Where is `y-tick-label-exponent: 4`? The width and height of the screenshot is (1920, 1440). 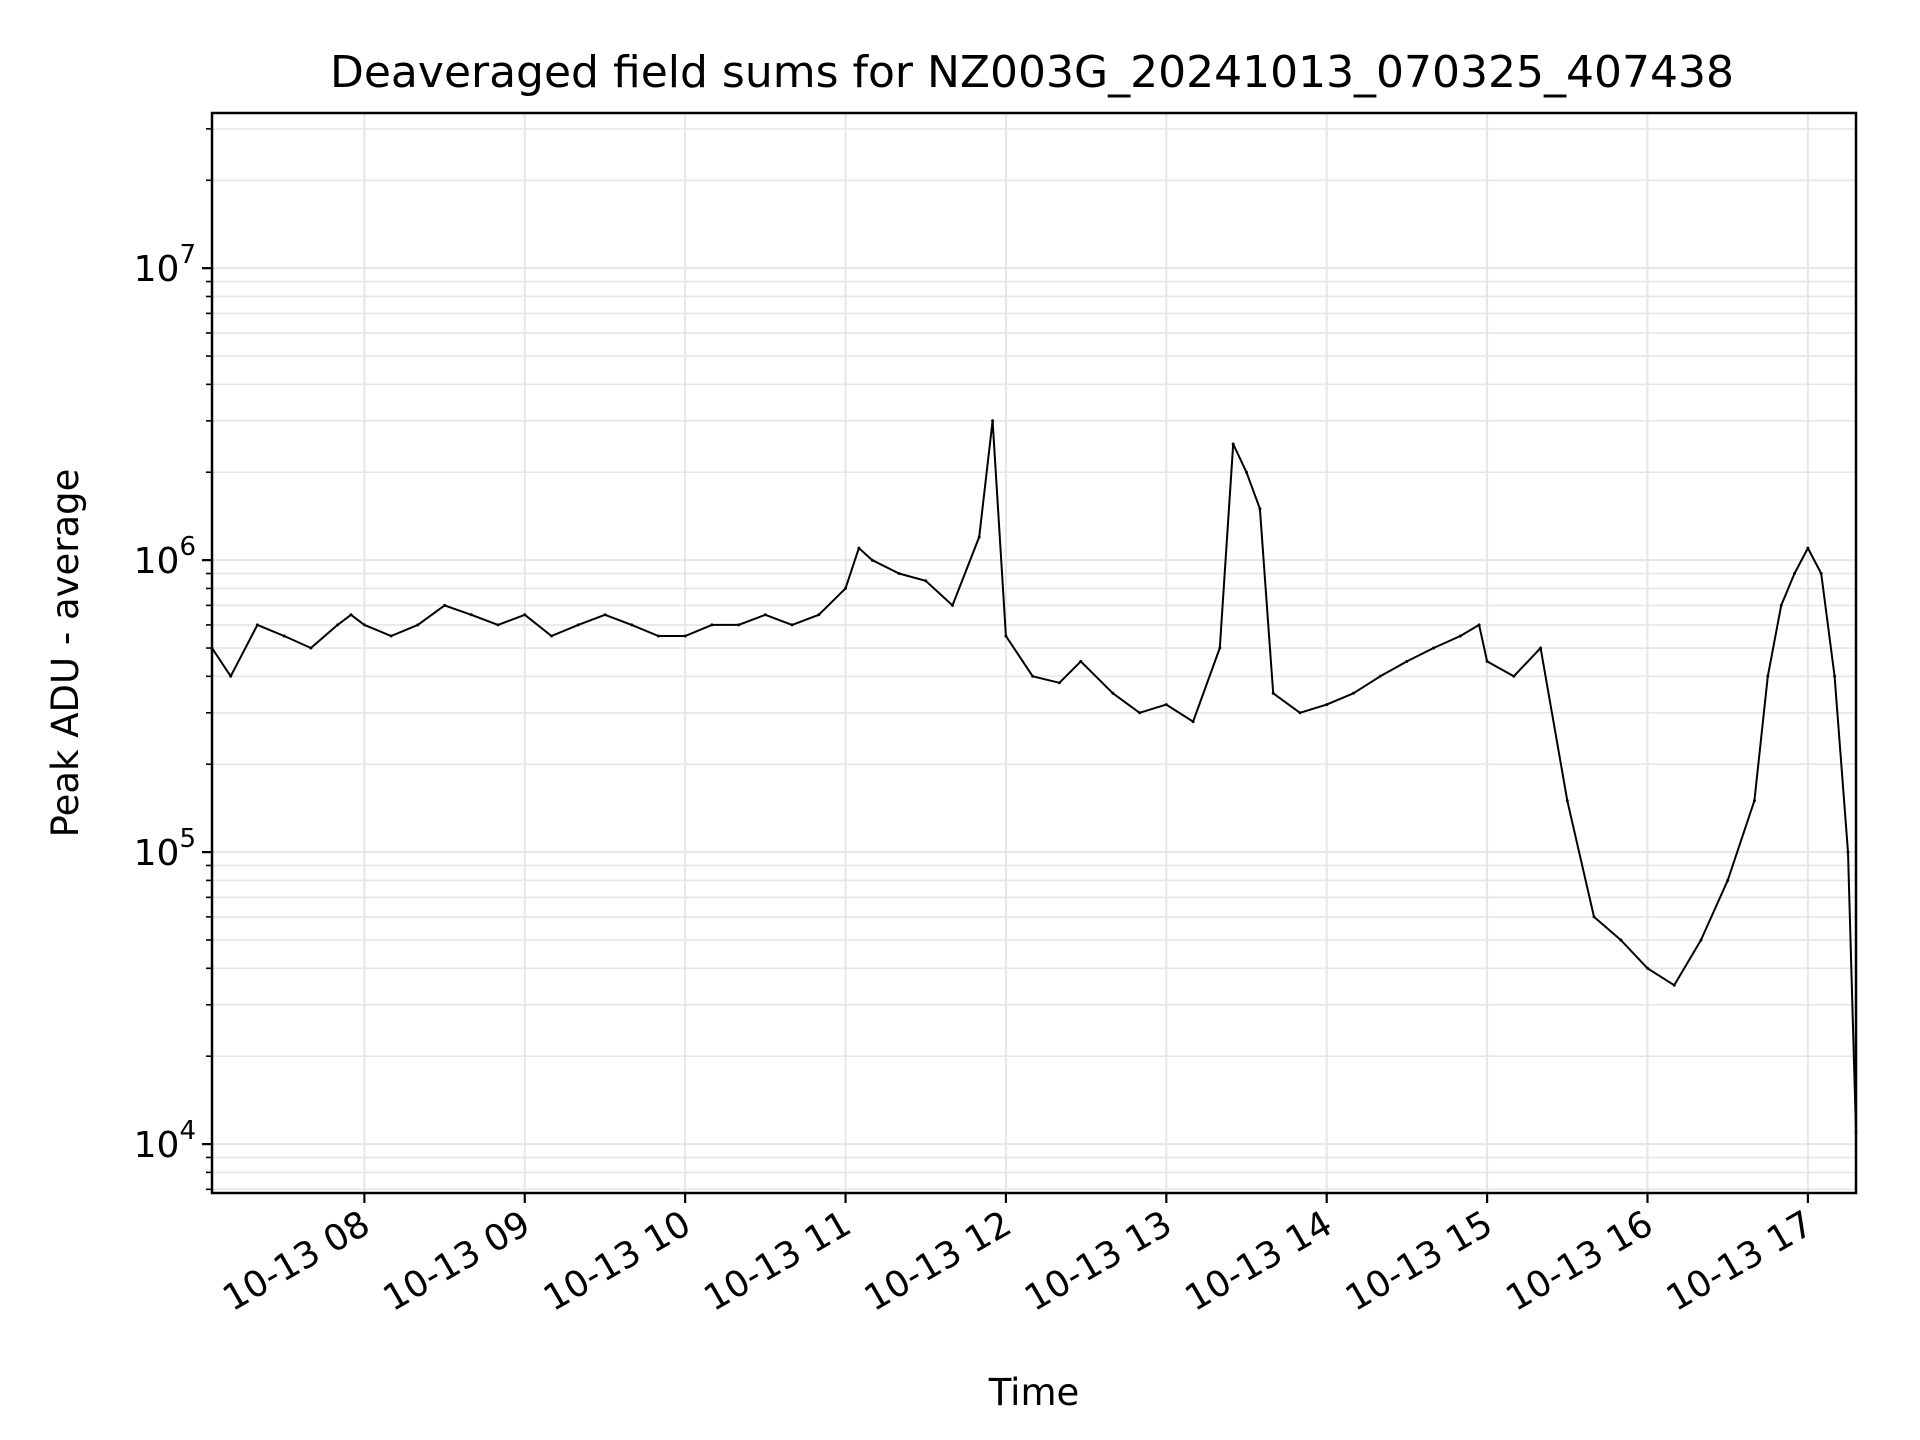
y-tick-label-exponent: 4 is located at coordinates (187, 1131).